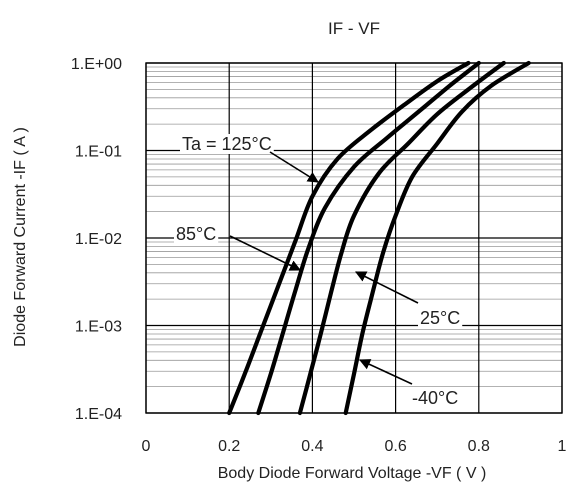  Describe the element at coordinates (229, 446) in the screenshot. I see `x-tick-label: 0.2` at that location.